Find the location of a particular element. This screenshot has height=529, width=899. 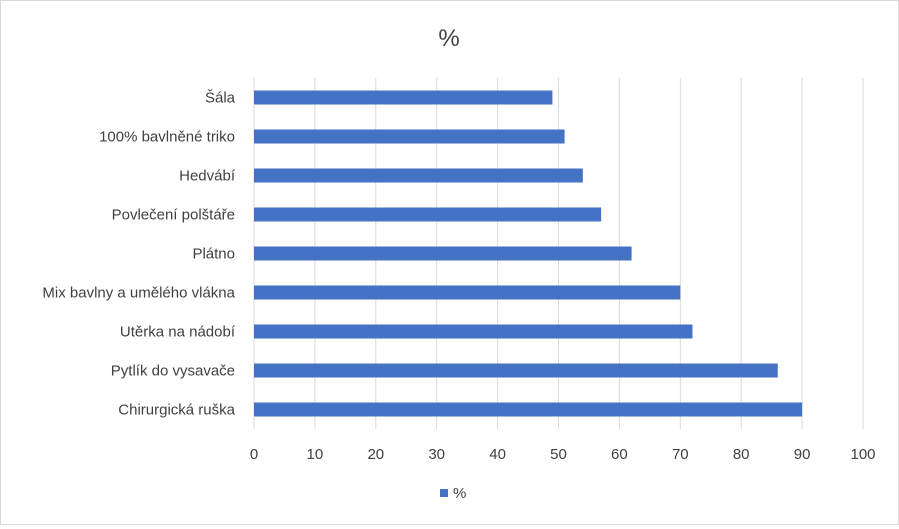

x-tick-label: 90 is located at coordinates (802, 454).